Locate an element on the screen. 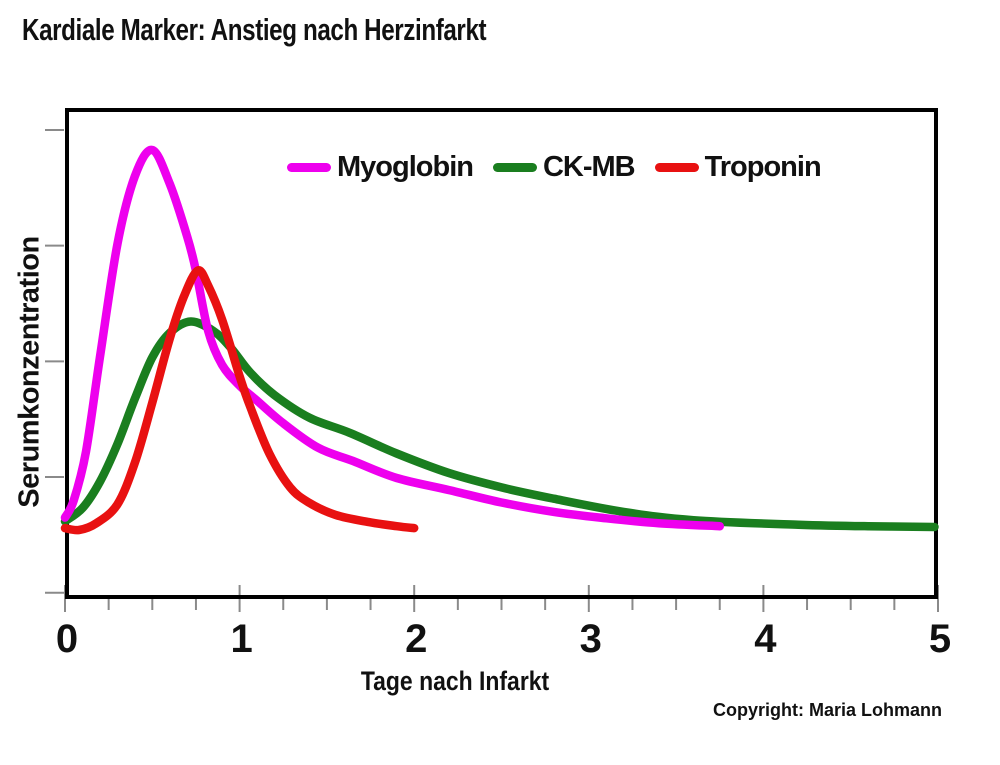  legend: Myoglobin CK-MB Troponin is located at coordinates (554, 167).